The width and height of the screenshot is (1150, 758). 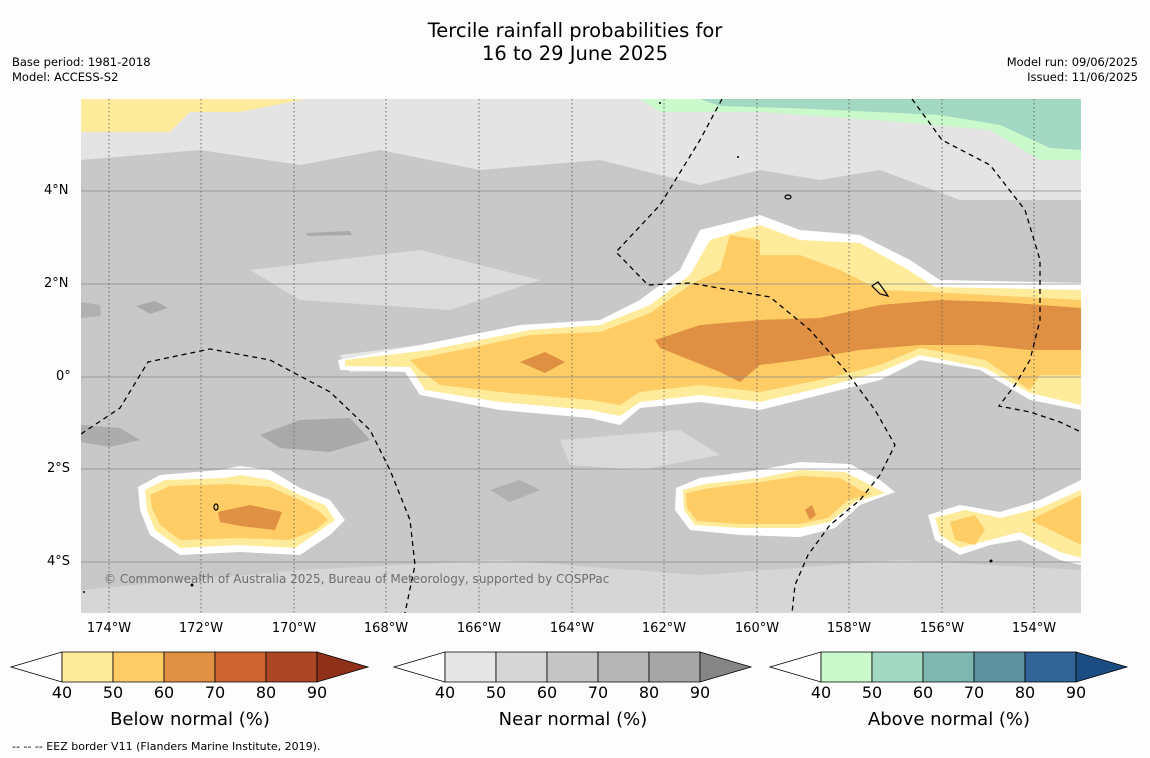 What do you see at coordinates (193, 115) in the screenshot?
I see `below-normal-50-region` at bounding box center [193, 115].